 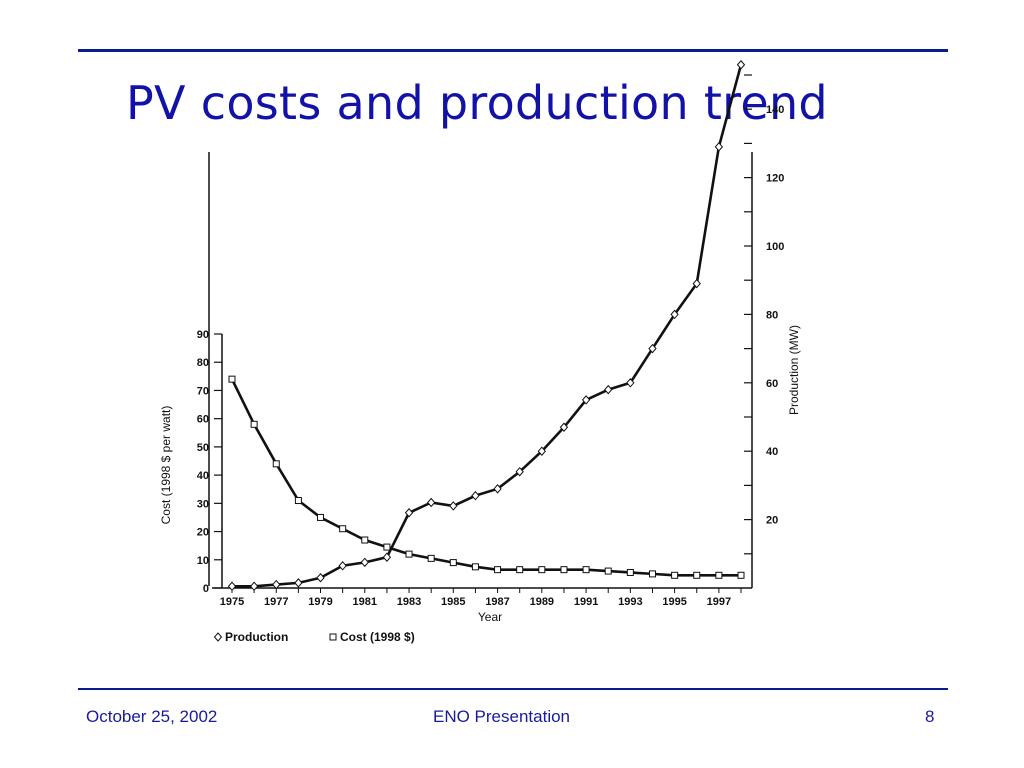 I want to click on footer-rule, so click(x=513, y=689).